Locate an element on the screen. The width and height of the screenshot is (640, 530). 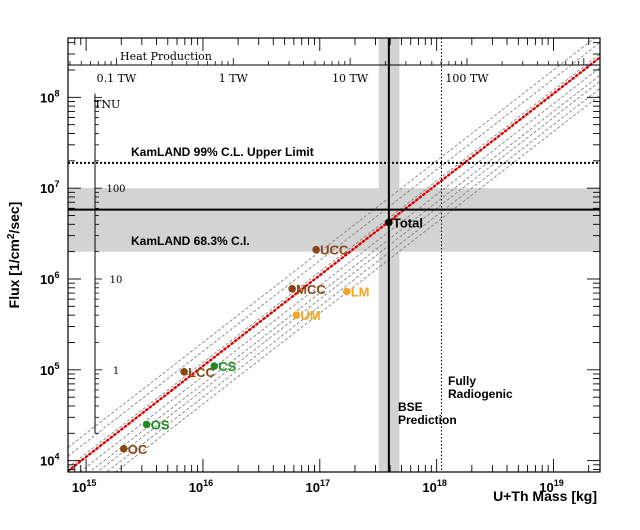
point-label-lm: LM is located at coordinates (360, 291).